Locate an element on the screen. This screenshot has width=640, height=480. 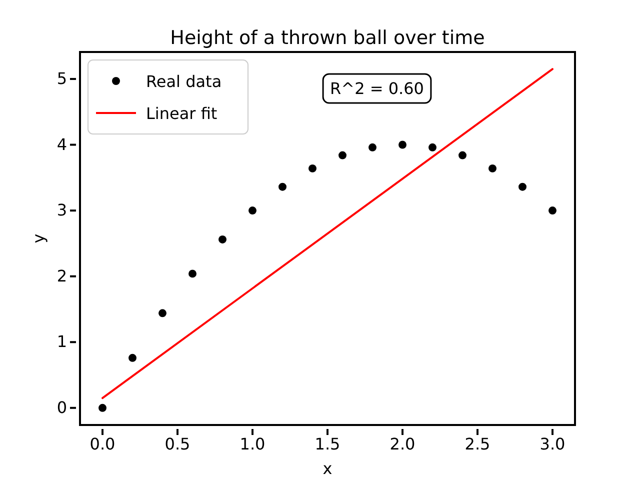
x-axis-title: x is located at coordinates (327, 468).